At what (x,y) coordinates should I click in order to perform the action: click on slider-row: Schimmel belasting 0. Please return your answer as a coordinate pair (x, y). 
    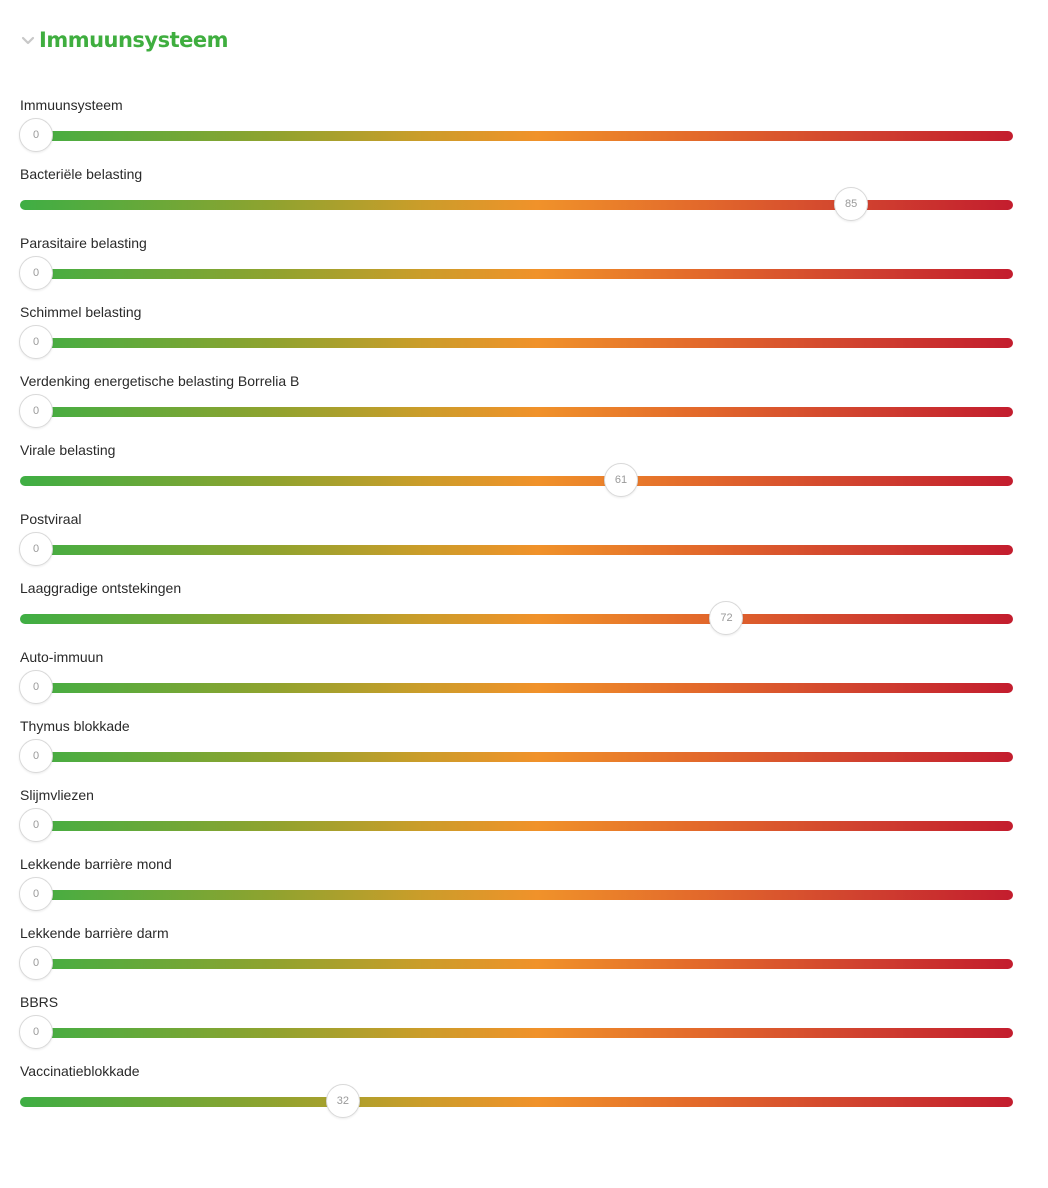
    Looking at the image, I should click on (516, 338).